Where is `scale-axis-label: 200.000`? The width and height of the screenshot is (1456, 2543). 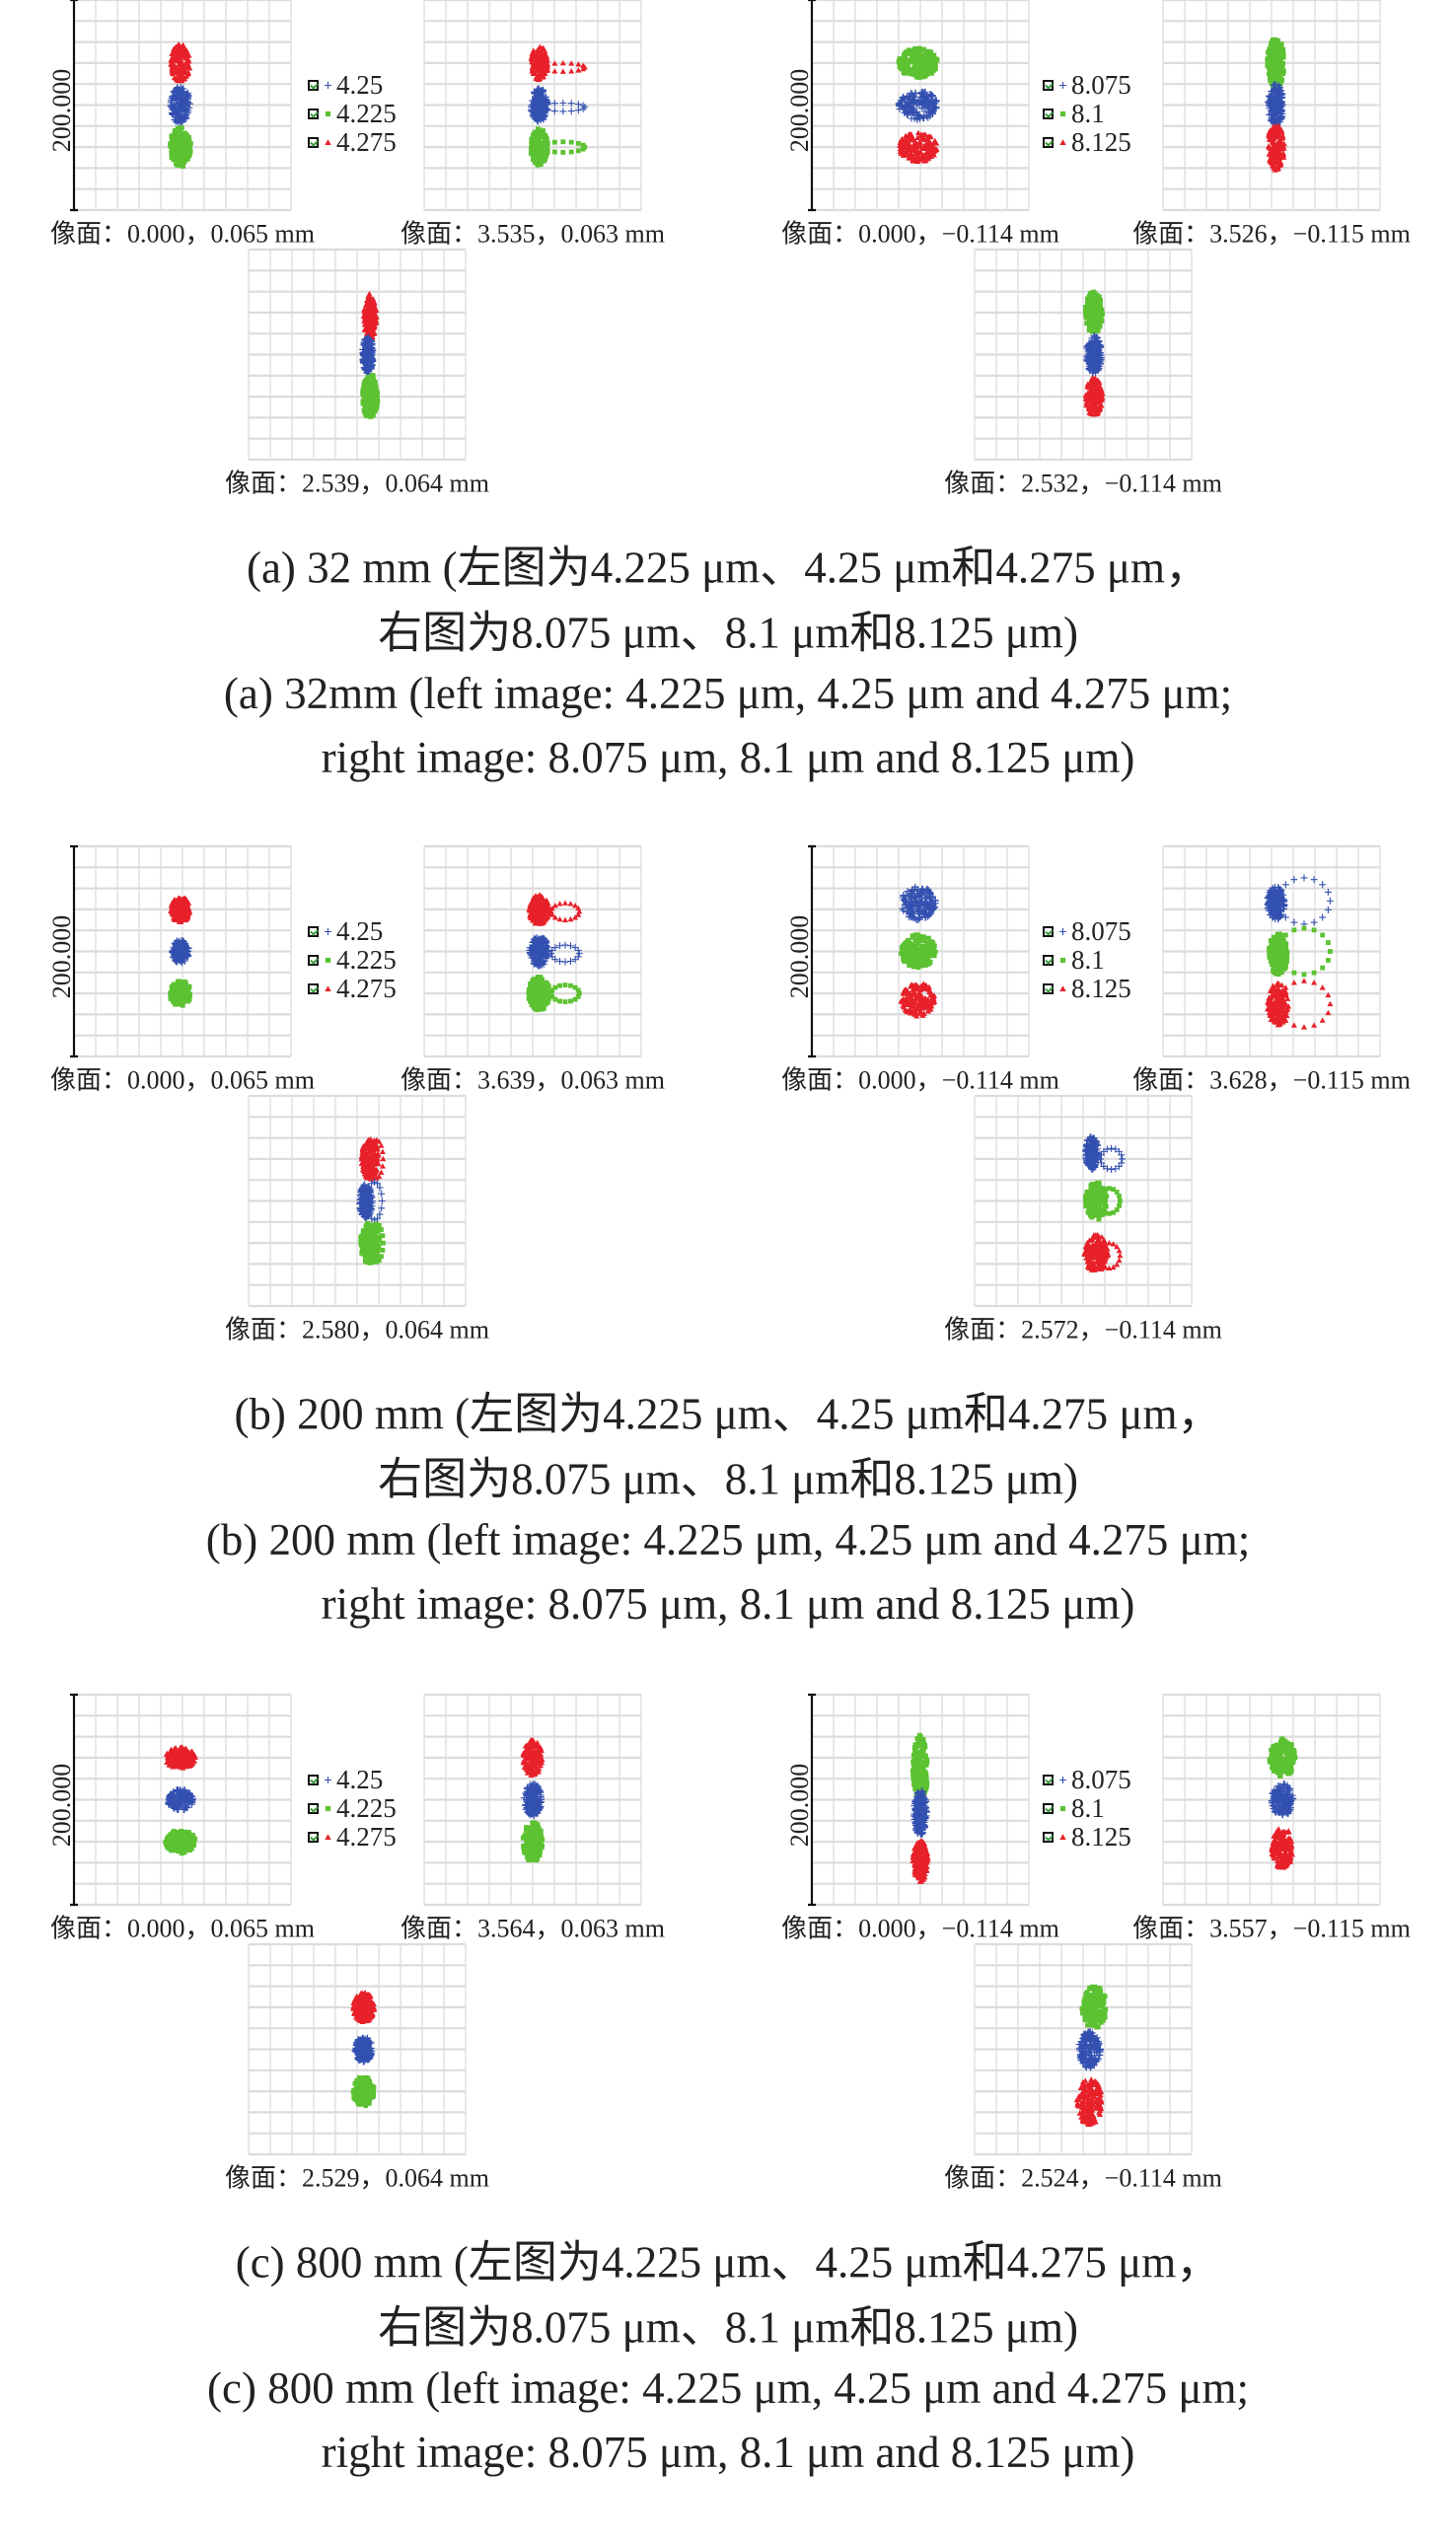
scale-axis-label: 200.000 is located at coordinates (62, 111).